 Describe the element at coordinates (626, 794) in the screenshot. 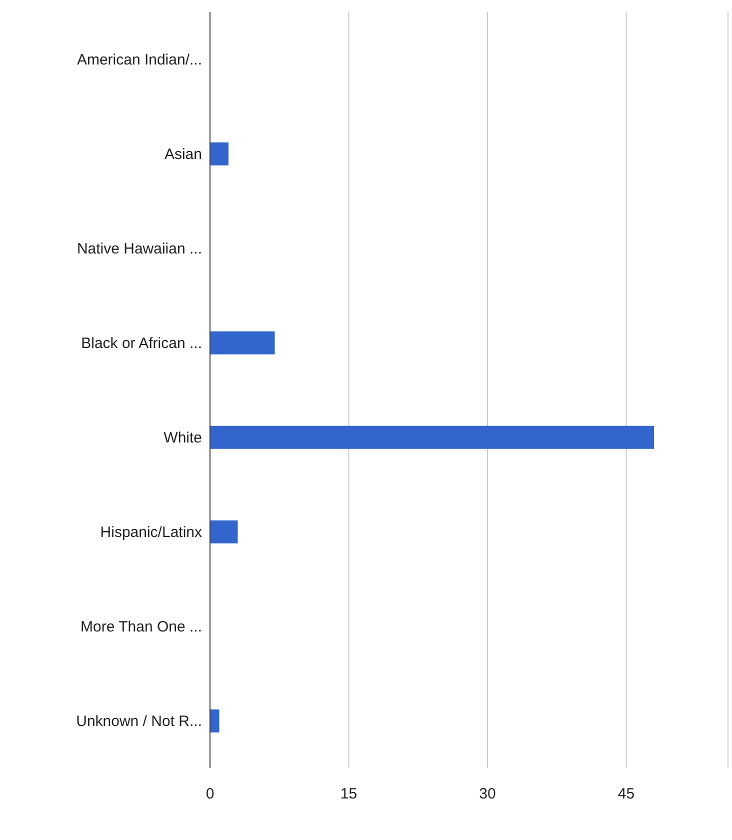

I see `x-tick-label: 45` at that location.